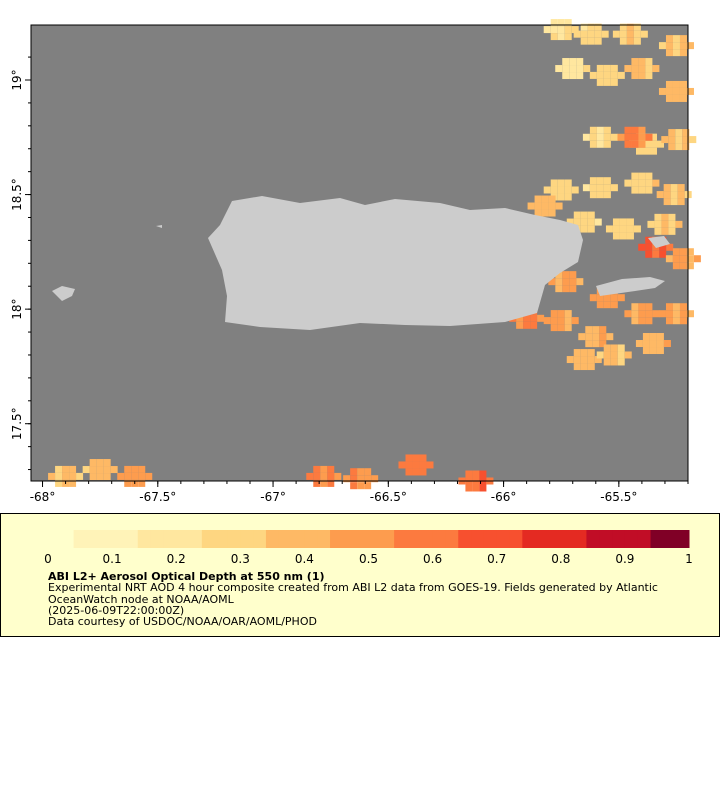  What do you see at coordinates (368, 559) in the screenshot?
I see `colorbar-label: 0.5` at bounding box center [368, 559].